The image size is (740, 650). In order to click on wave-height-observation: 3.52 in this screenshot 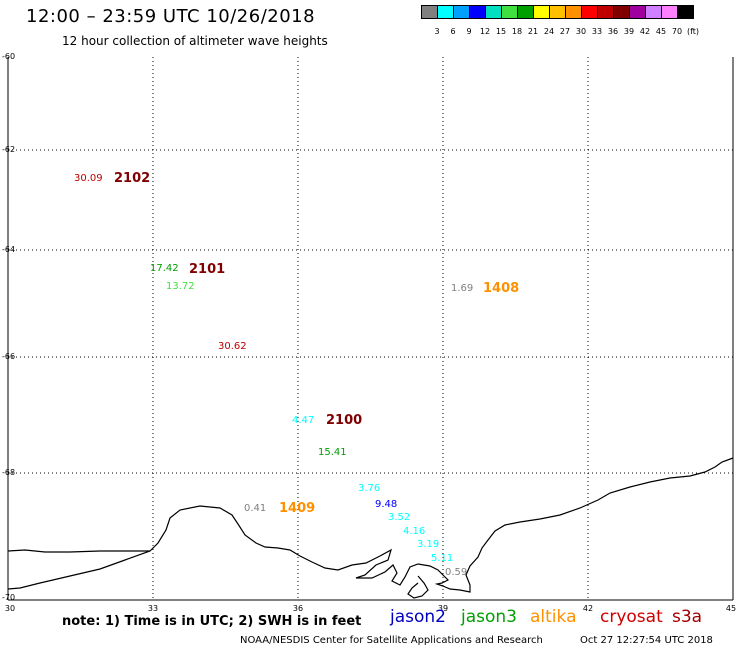, I will do `click(399, 517)`.